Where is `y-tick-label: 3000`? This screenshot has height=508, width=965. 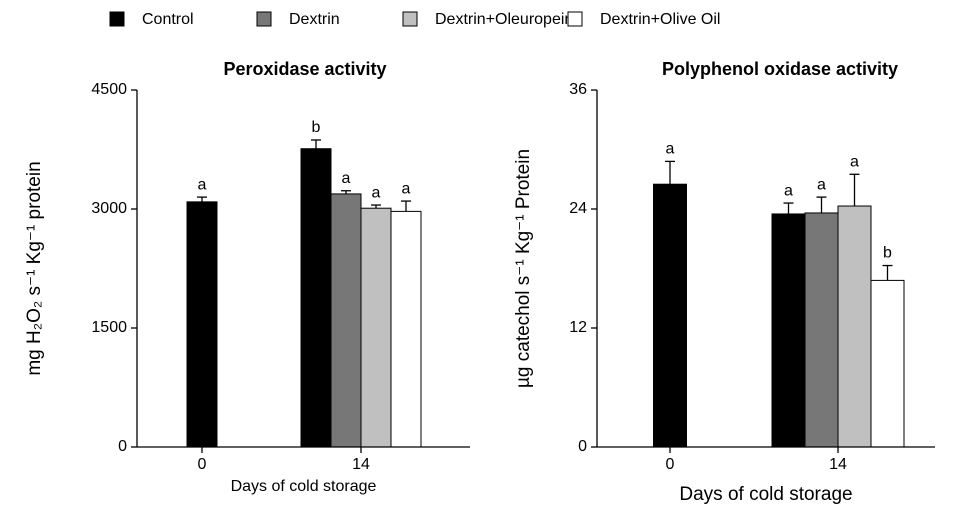
y-tick-label: 3000 is located at coordinates (109, 208).